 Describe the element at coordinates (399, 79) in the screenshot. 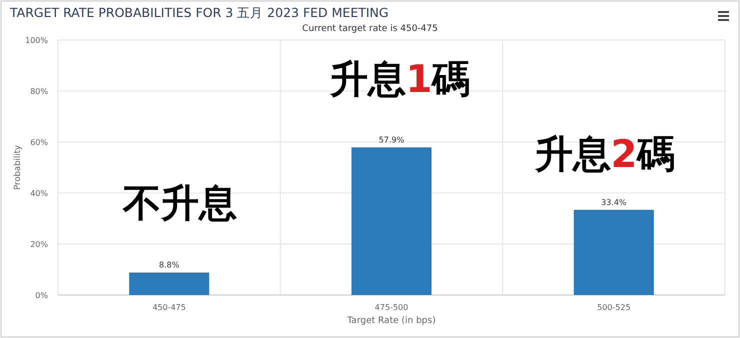

I see `annotation: 升息1碼` at that location.